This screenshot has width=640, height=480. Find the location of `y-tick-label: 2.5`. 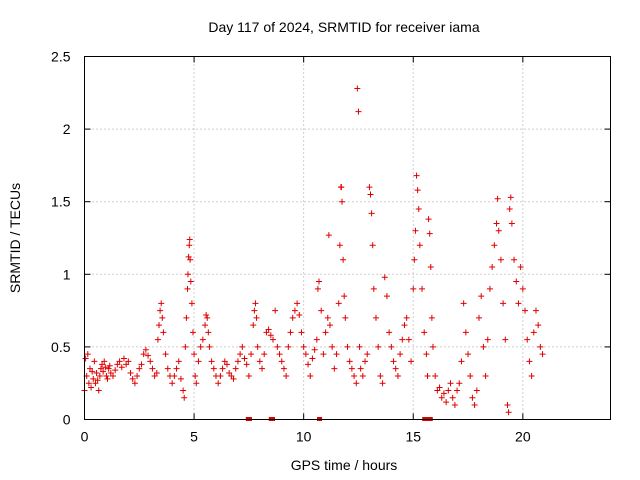

y-tick-label: 2.5 is located at coordinates (61, 57).